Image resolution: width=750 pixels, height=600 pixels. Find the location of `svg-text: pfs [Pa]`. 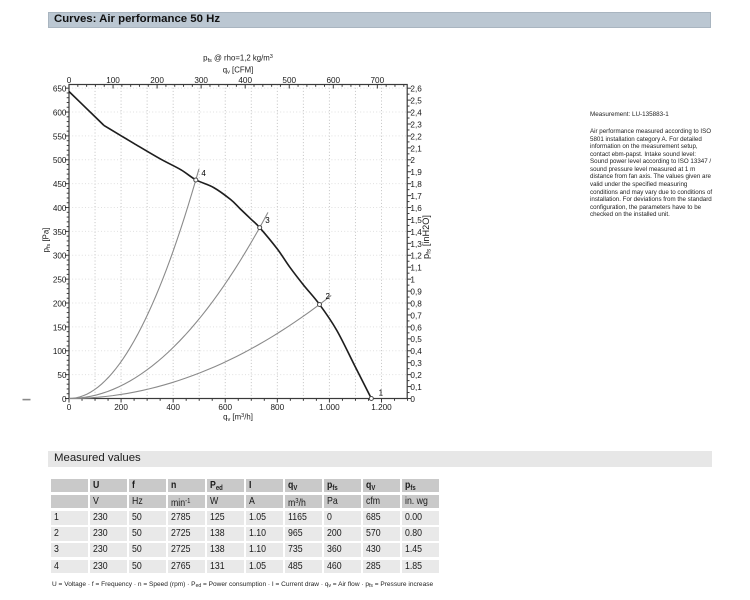

svg-text: pfs [Pa] is located at coordinates (47, 240).